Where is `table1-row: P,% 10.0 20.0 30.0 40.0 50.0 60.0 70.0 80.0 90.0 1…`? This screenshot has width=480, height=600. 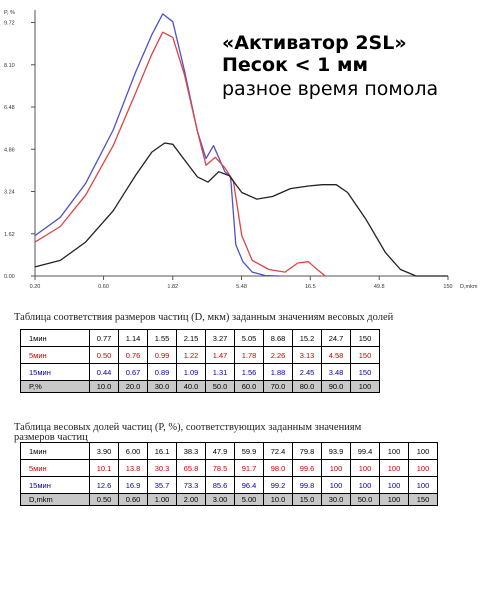 table1-row: P,% 10.0 20.0 30.0 40.0 50.0 60.0 70.0 80.0 90.0 1… is located at coordinates (200, 386).